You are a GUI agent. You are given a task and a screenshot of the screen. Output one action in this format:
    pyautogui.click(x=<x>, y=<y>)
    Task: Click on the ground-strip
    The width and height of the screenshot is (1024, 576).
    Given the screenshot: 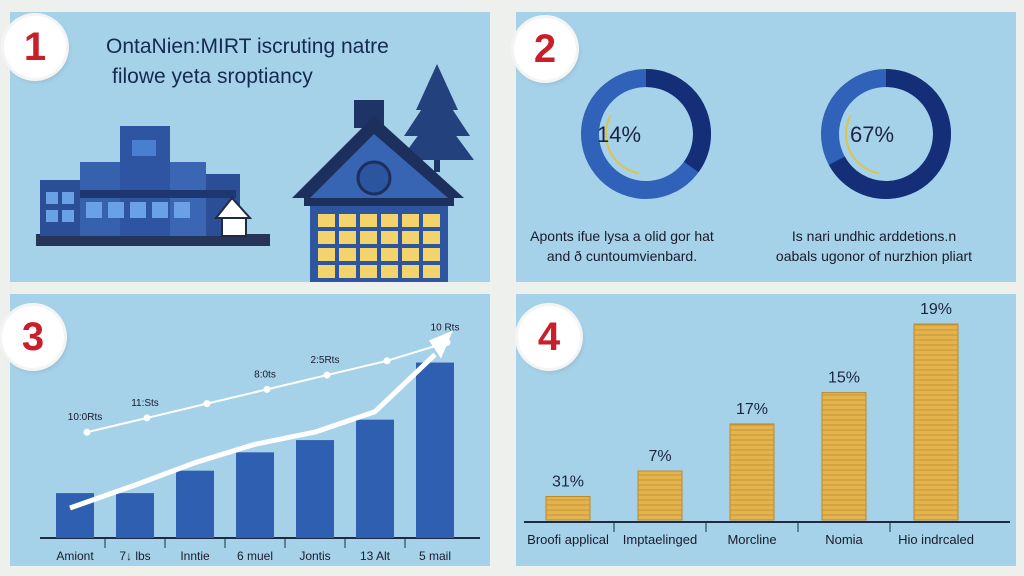 What is the action you would take?
    pyautogui.click(x=153, y=240)
    